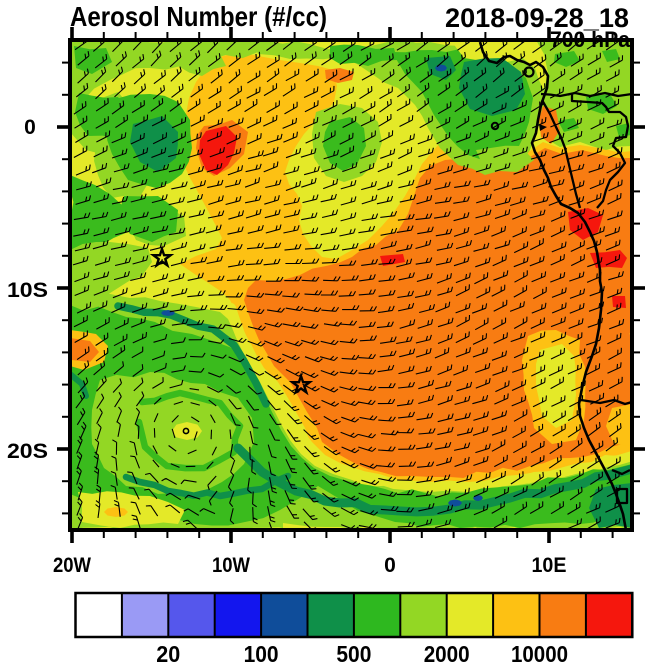  I want to click on svg-text: 700 hPa, so click(590, 39).